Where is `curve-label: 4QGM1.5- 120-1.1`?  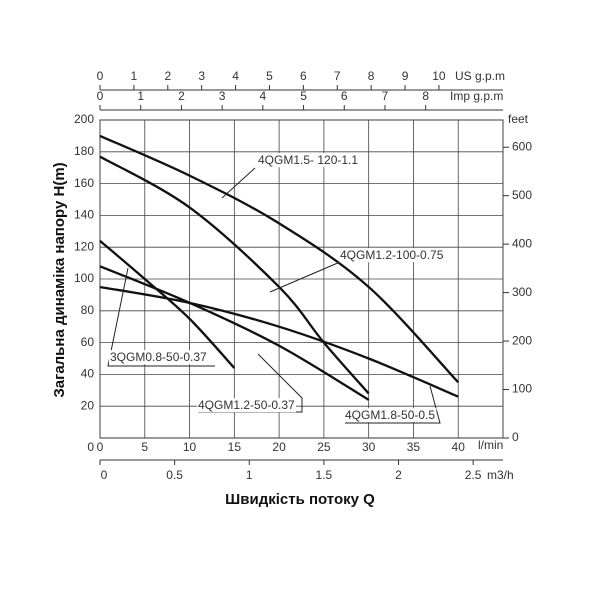 curve-label: 4QGM1.5- 120-1.1 is located at coordinates (308, 160).